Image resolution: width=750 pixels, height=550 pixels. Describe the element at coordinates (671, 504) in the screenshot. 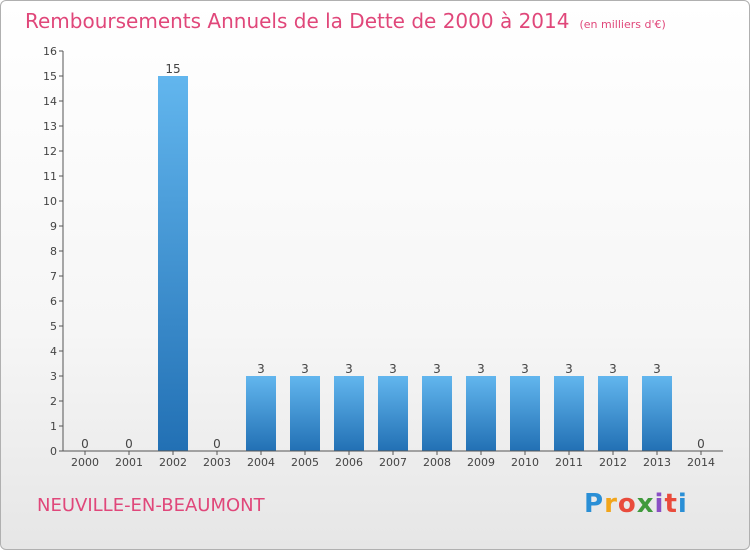

I see `logo-letter: t` at that location.